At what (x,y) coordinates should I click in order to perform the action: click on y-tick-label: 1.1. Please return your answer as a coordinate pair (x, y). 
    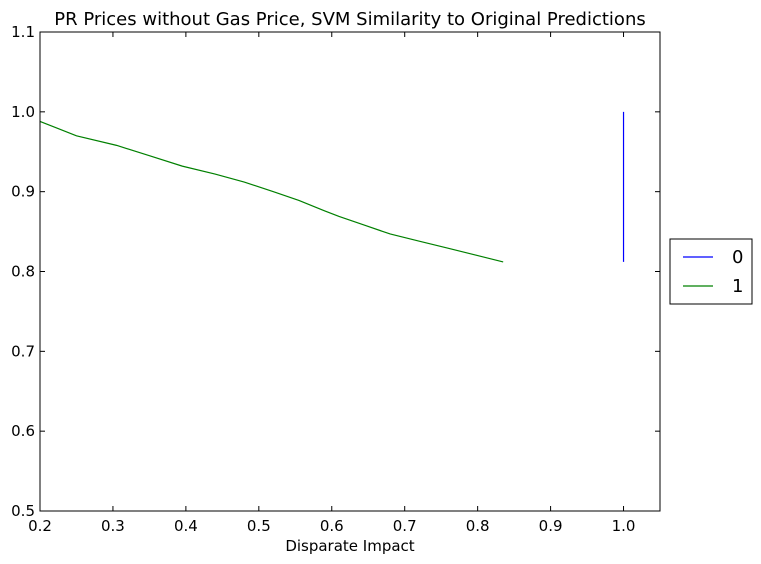
    Looking at the image, I should click on (23, 32).